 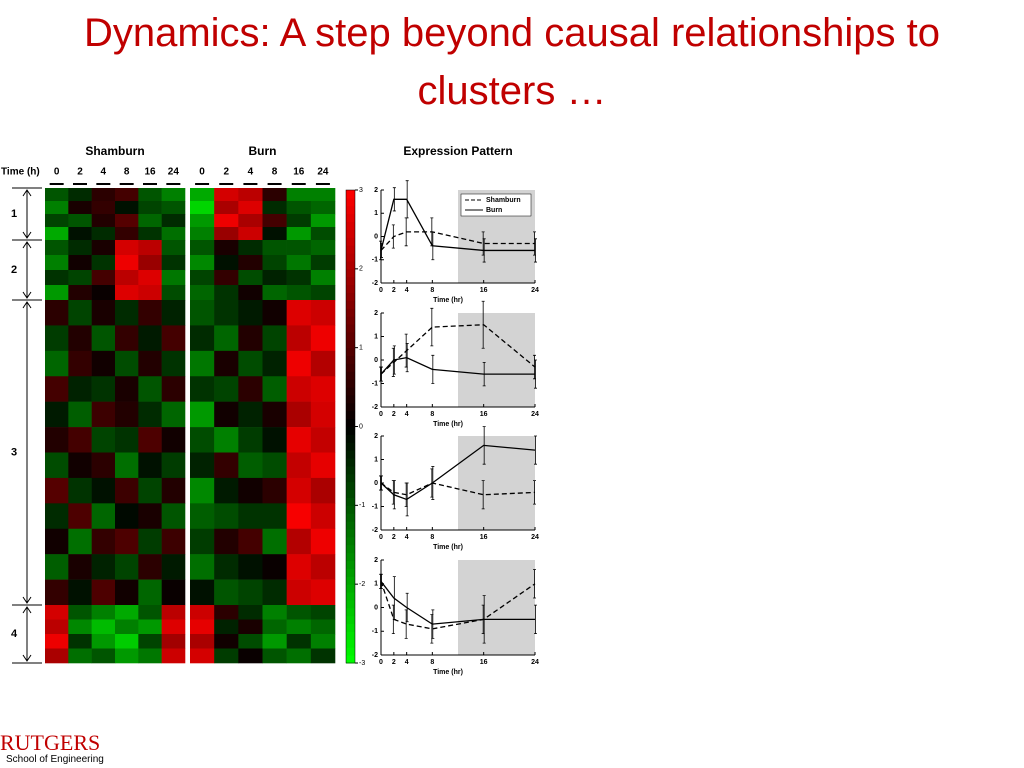 What do you see at coordinates (323, 172) in the screenshot?
I see `column-label: 24` at bounding box center [323, 172].